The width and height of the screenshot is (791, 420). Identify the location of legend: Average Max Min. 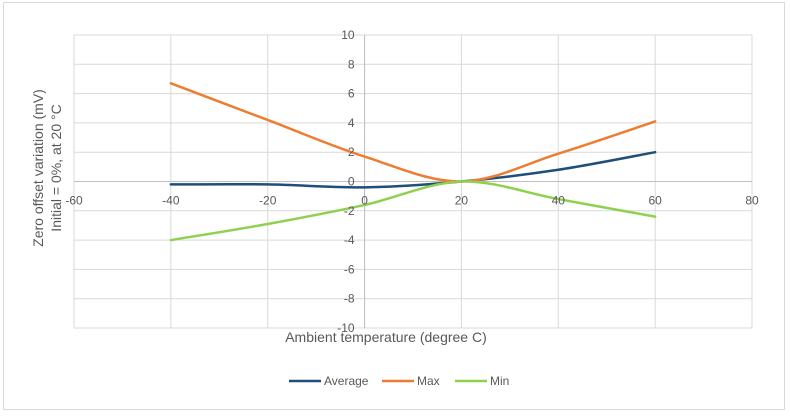
(399, 381).